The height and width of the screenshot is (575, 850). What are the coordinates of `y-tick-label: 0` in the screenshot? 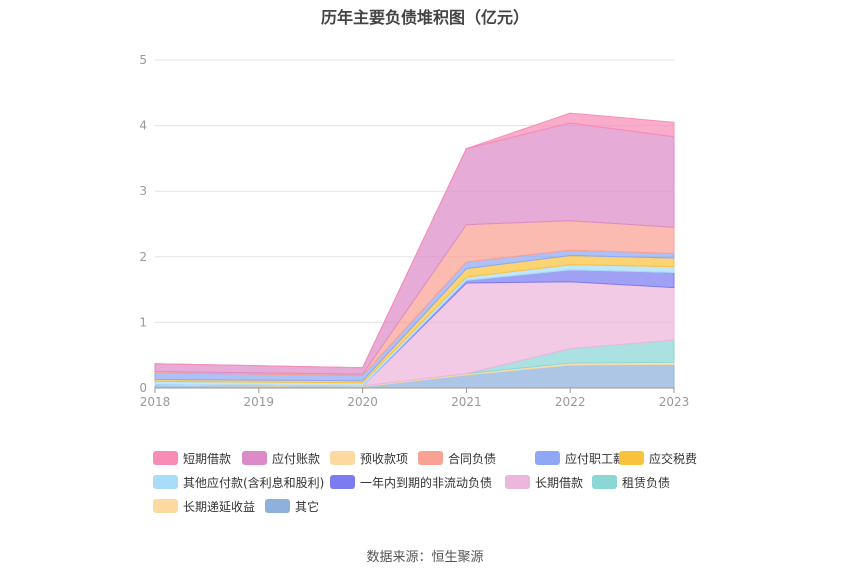 It's located at (143, 388).